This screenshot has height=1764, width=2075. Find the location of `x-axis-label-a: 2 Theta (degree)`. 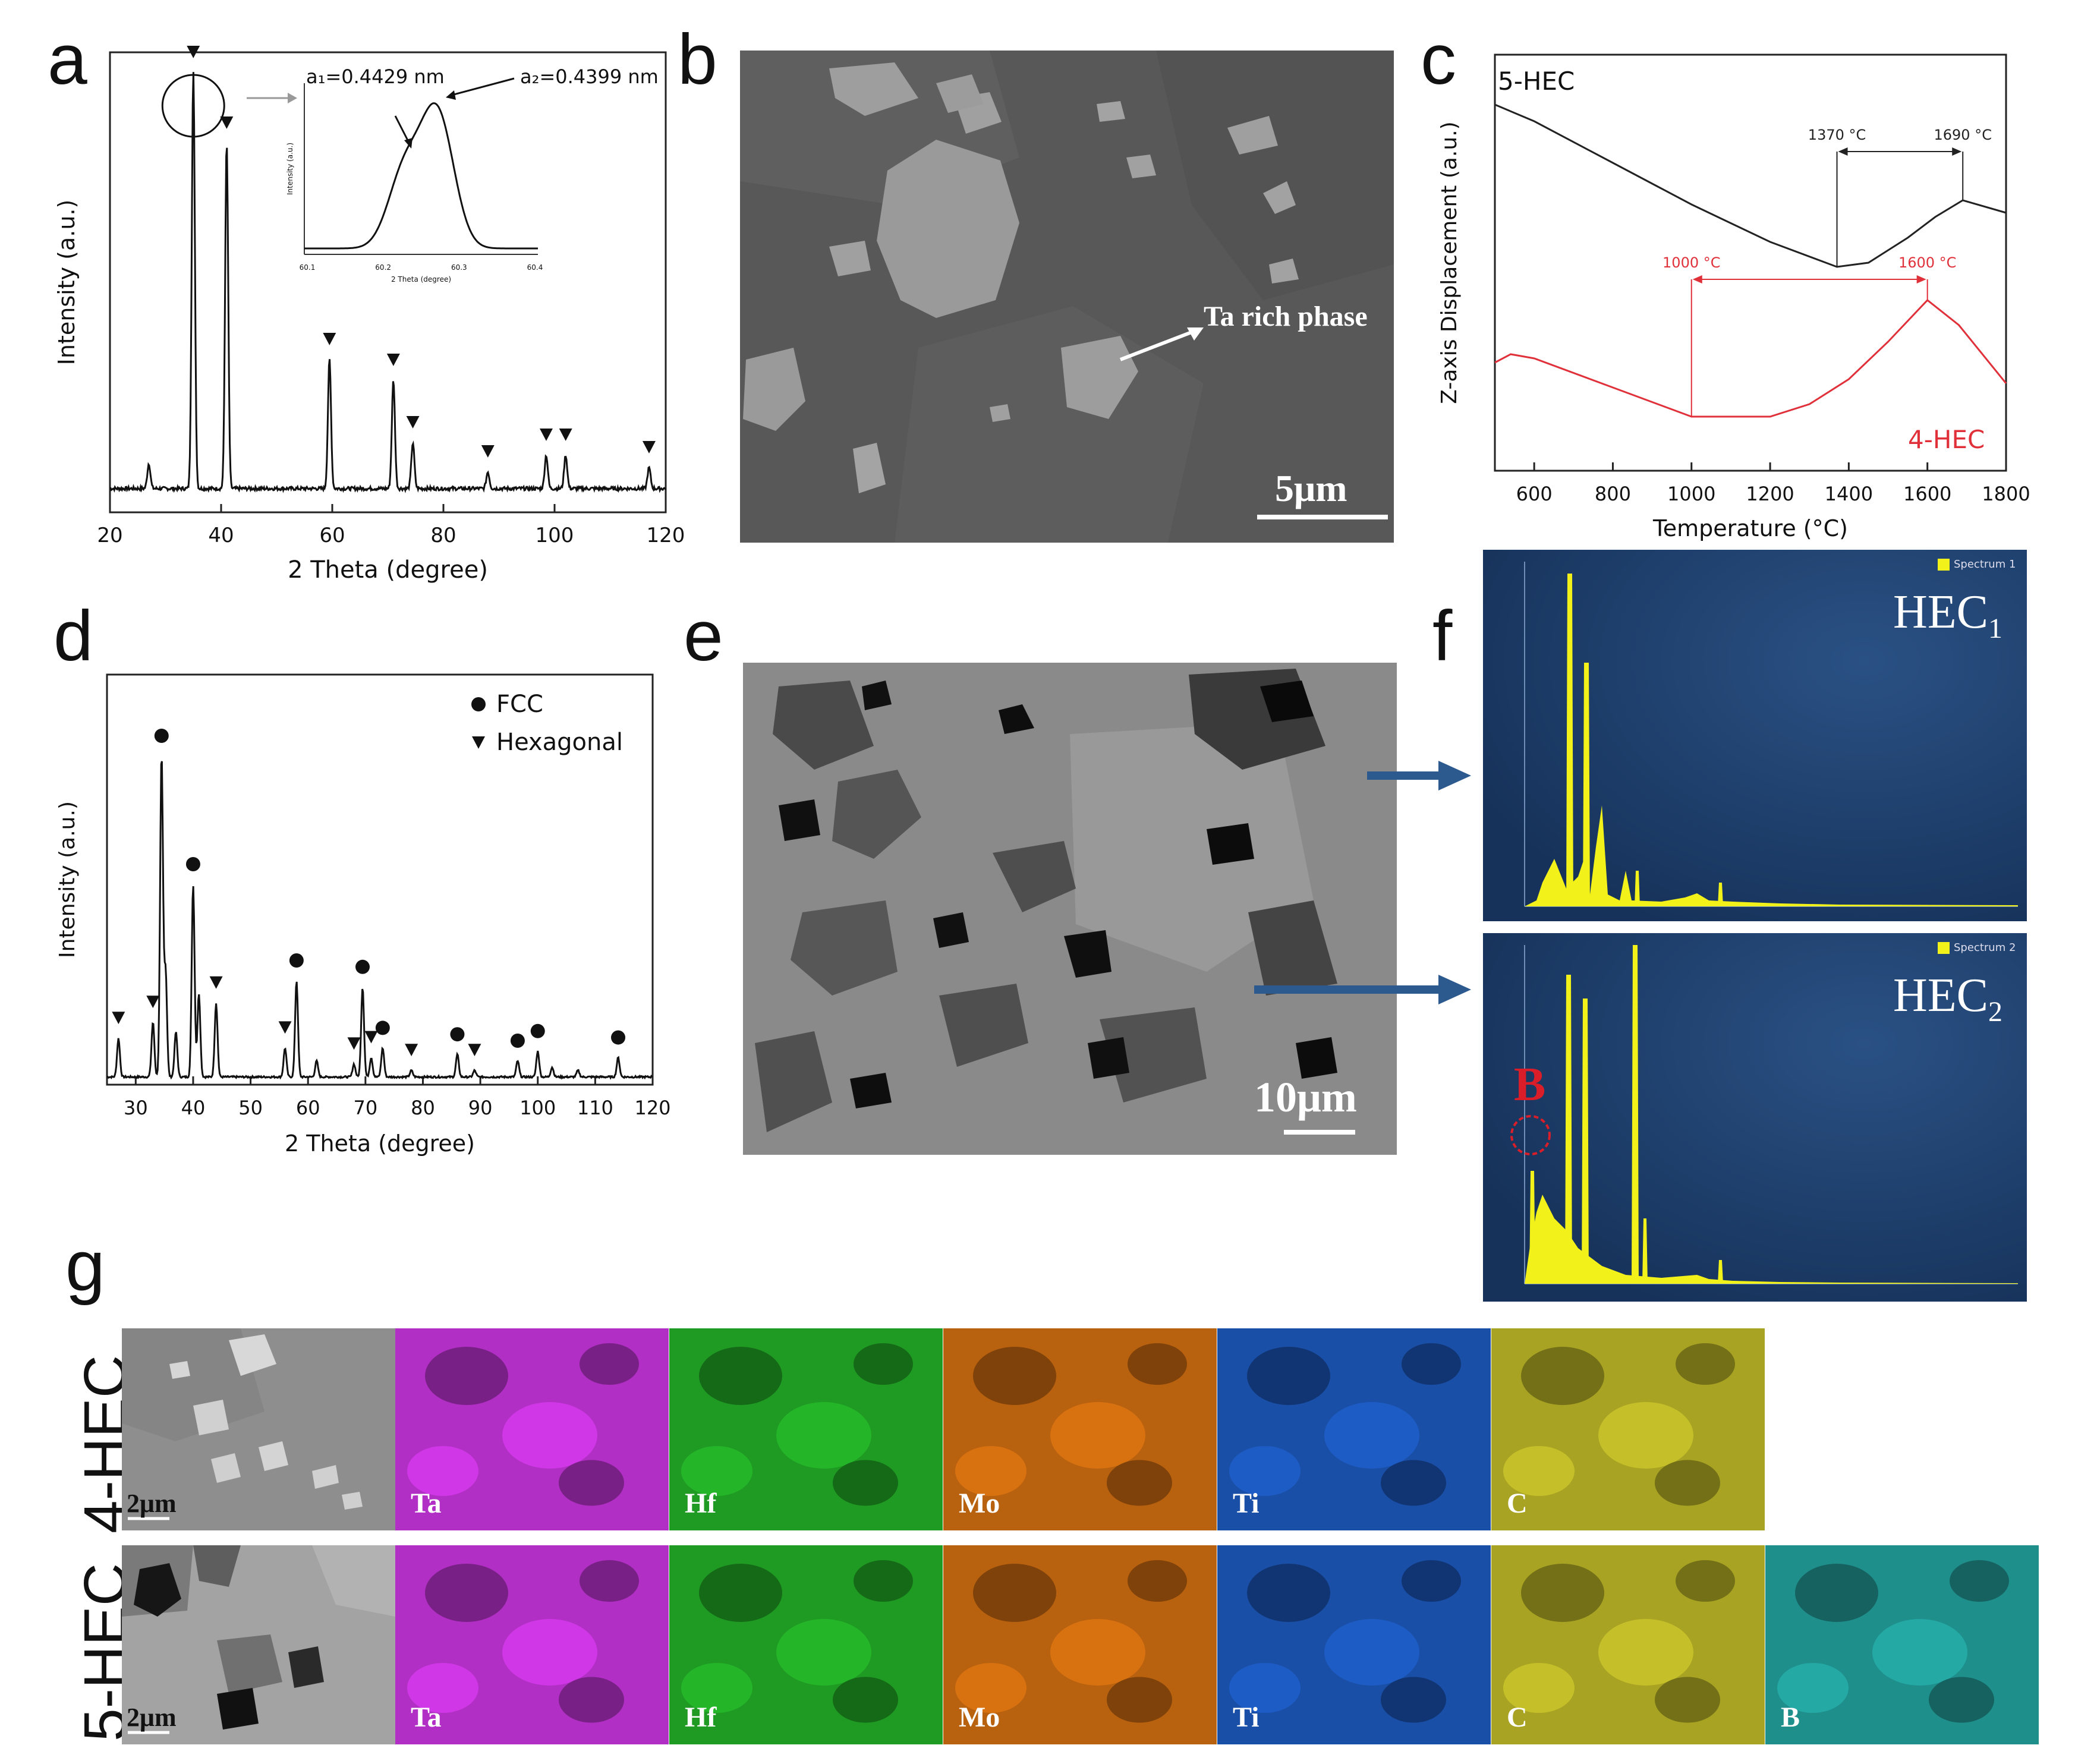

x-axis-label-a: 2 Theta (degree) is located at coordinates (388, 570).